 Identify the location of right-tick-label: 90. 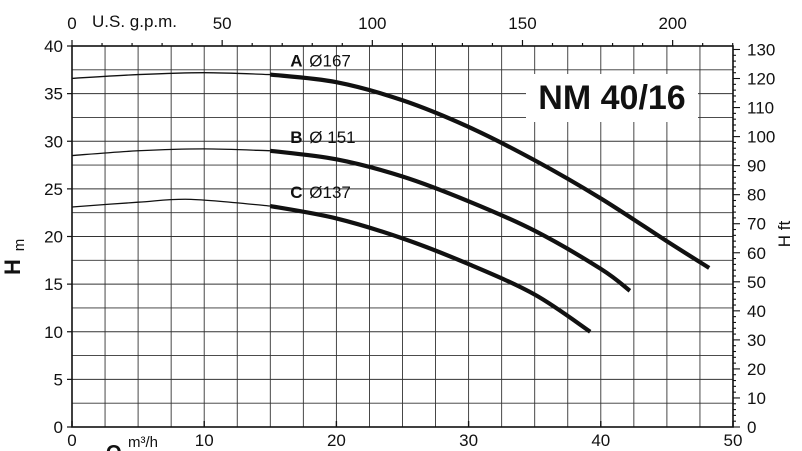
(756, 166).